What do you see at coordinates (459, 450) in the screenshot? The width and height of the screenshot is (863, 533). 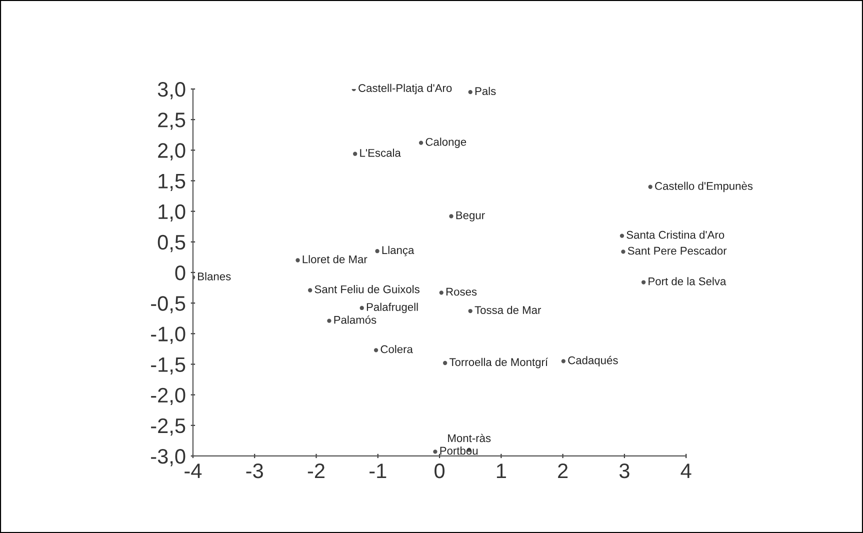 I see `data-label: Portbou` at bounding box center [459, 450].